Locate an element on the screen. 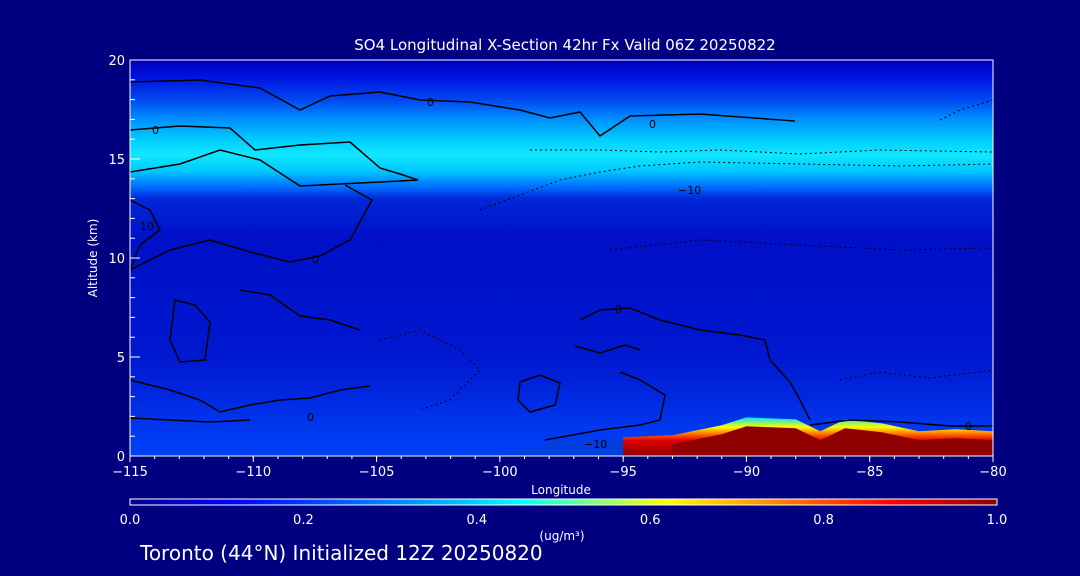 This screenshot has height=576, width=1080. contour-line-mid-upper is located at coordinates (274, 156).